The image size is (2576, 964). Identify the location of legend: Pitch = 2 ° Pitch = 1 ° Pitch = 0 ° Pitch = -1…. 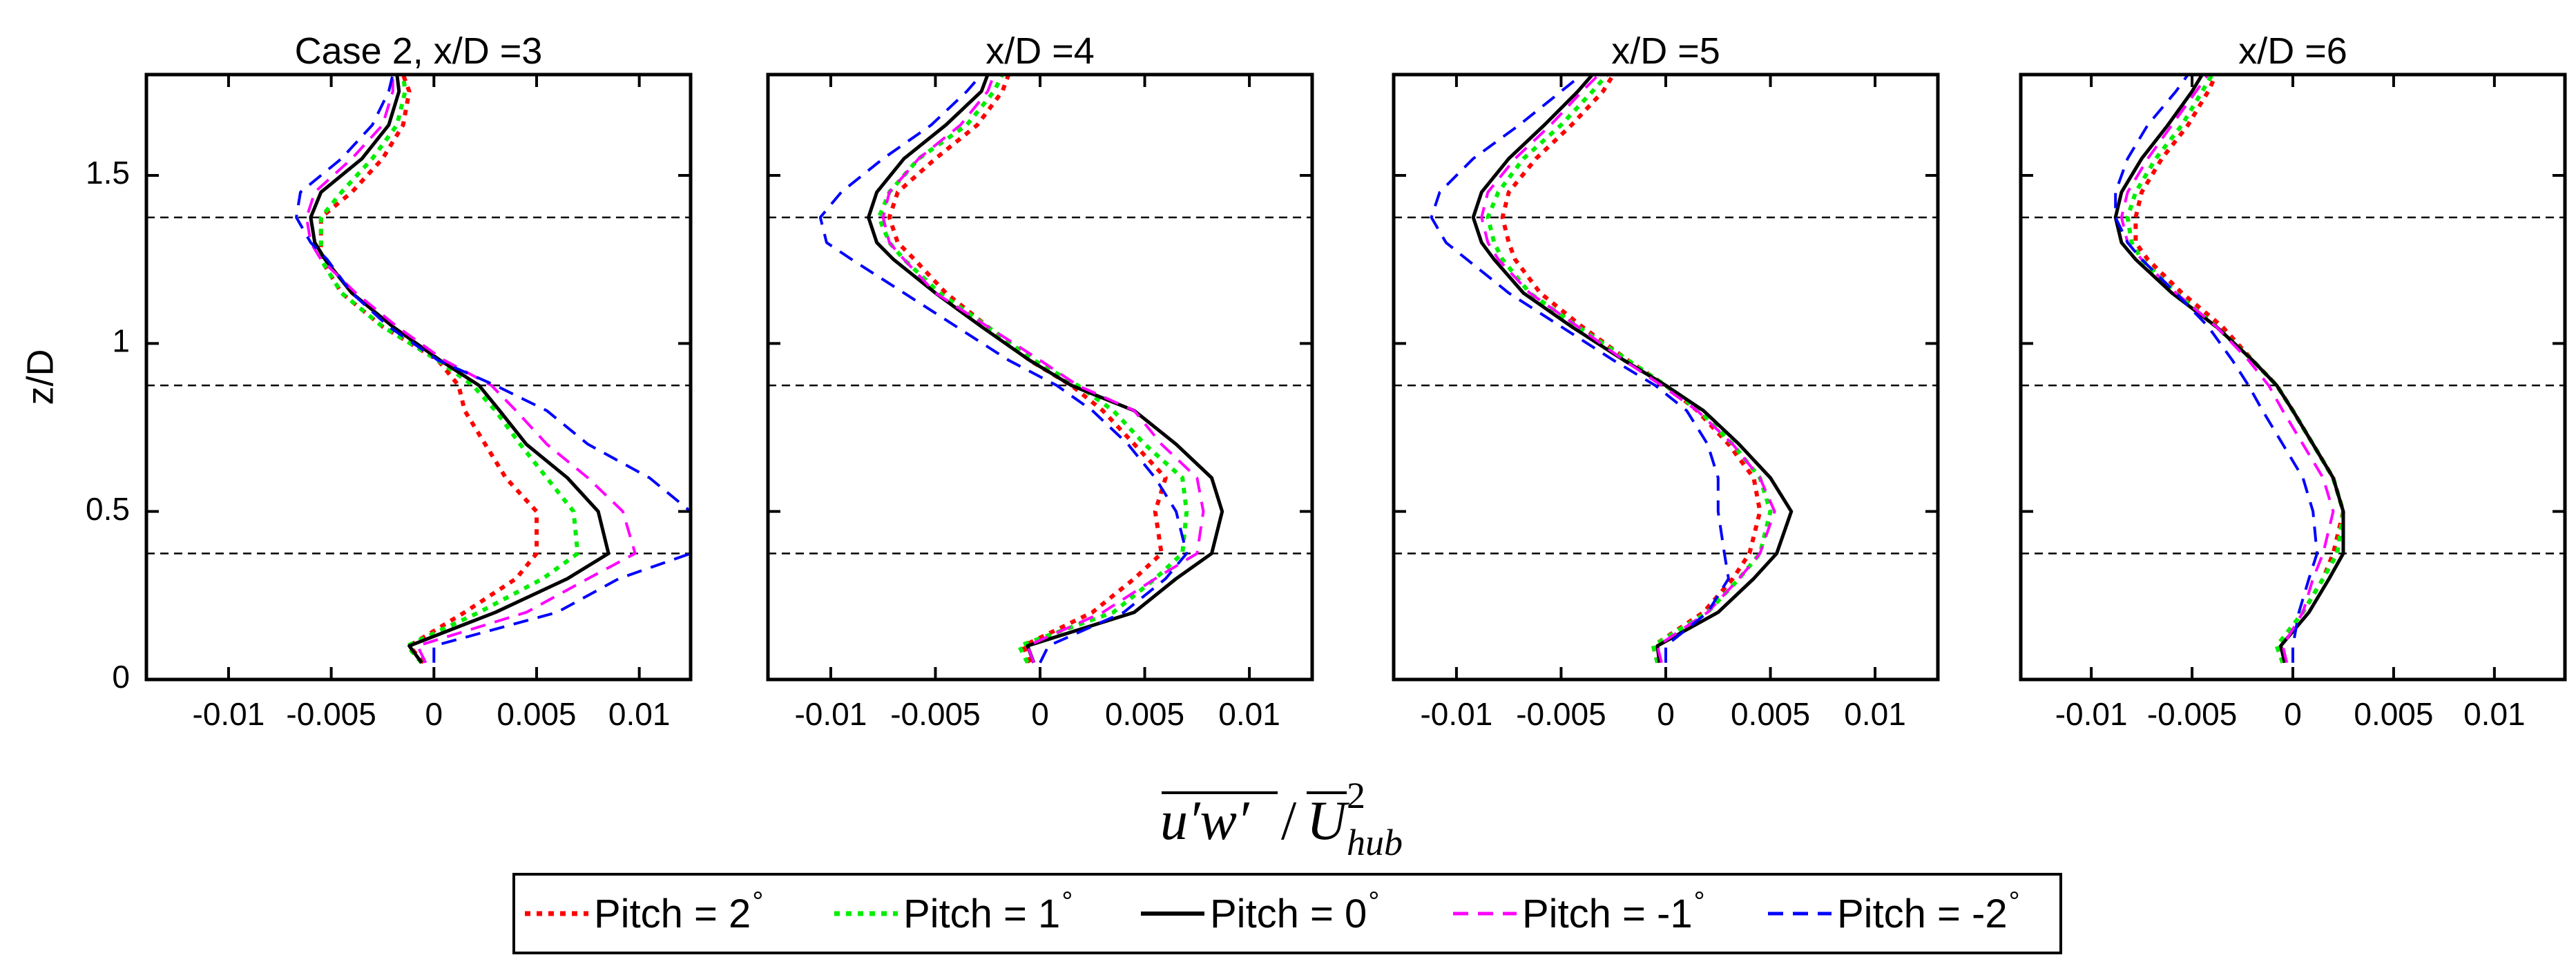
(1287, 913).